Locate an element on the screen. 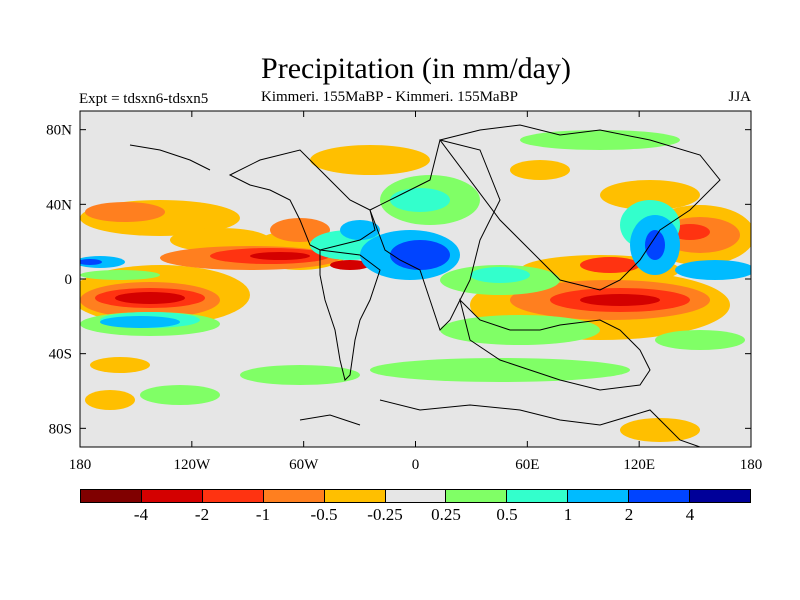 This screenshot has height=600, width=800. colorbar-label: 1 is located at coordinates (568, 514).